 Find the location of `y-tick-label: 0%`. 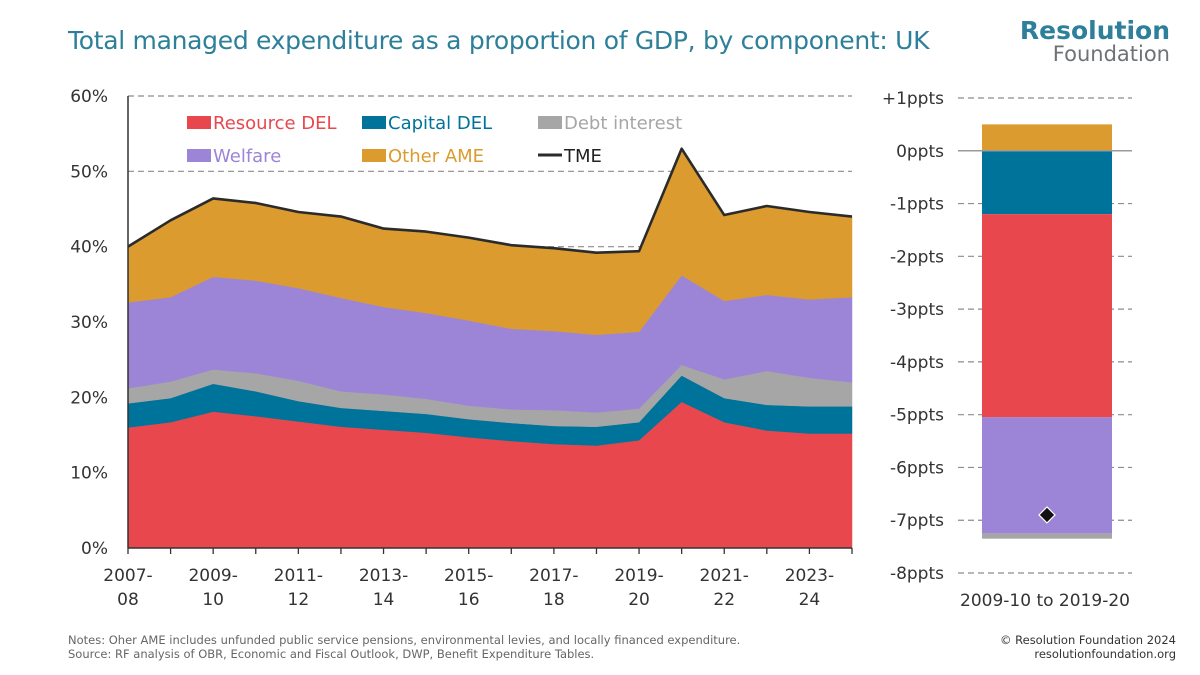

y-tick-label: 0% is located at coordinates (94, 549).